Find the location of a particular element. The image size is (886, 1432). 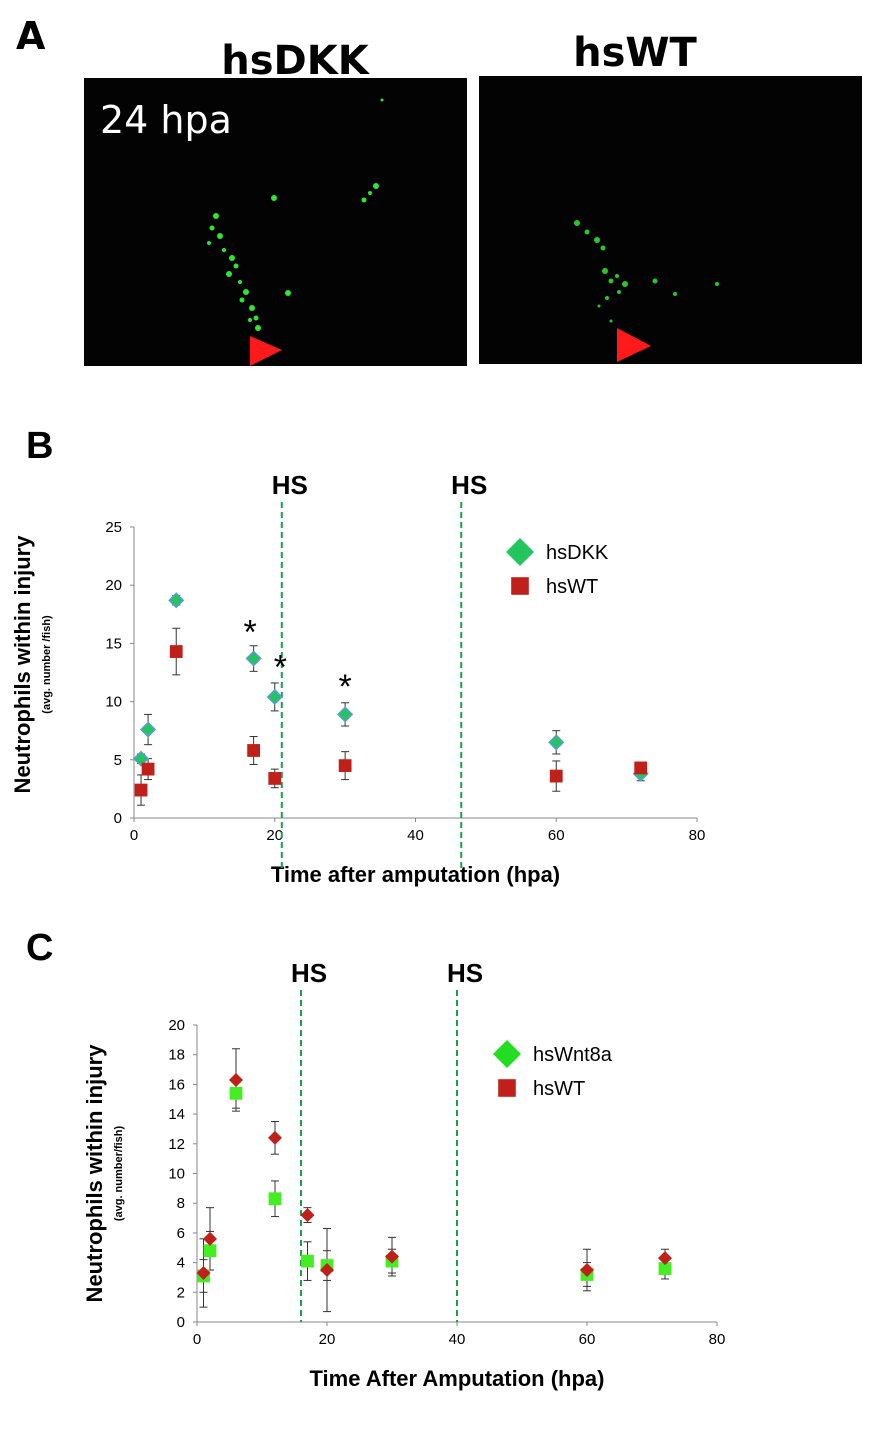

y-tick-label: 4 is located at coordinates (181, 1263).